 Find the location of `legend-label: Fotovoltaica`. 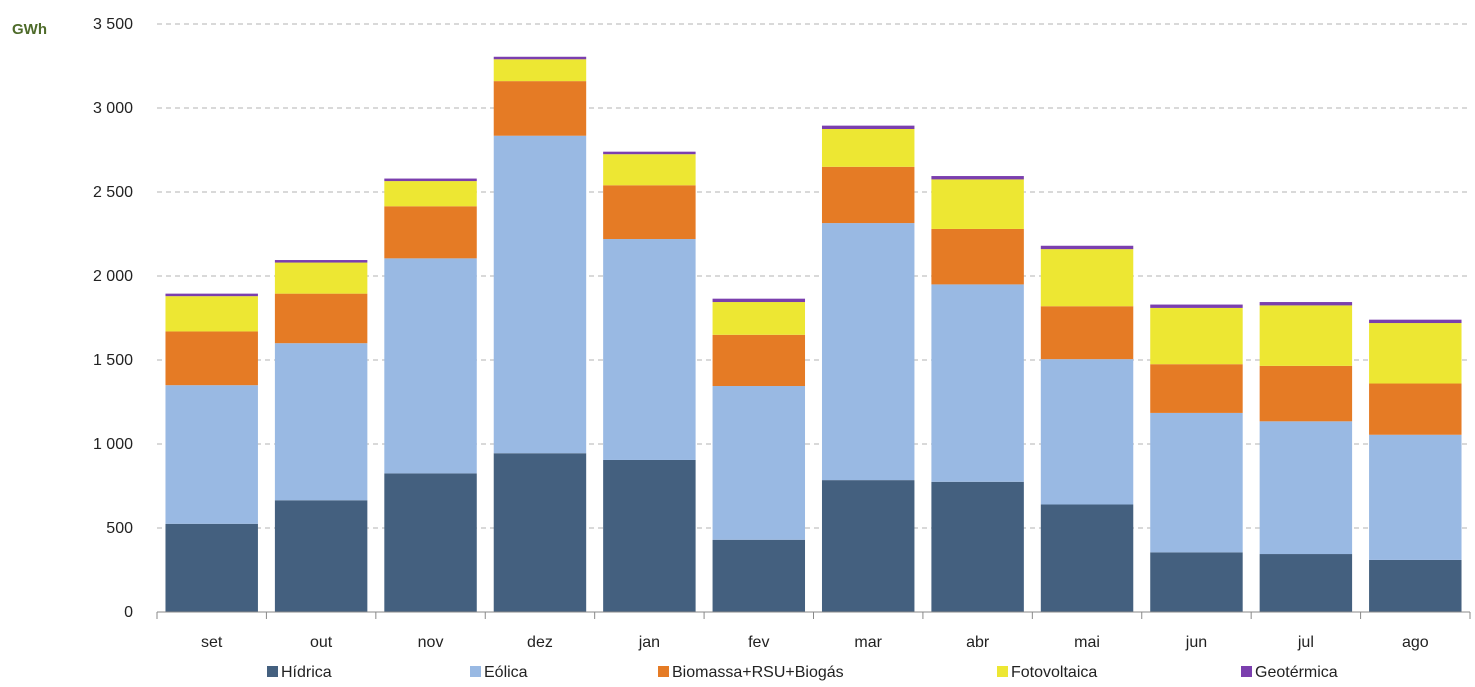

legend-label: Fotovoltaica is located at coordinates (1054, 672).